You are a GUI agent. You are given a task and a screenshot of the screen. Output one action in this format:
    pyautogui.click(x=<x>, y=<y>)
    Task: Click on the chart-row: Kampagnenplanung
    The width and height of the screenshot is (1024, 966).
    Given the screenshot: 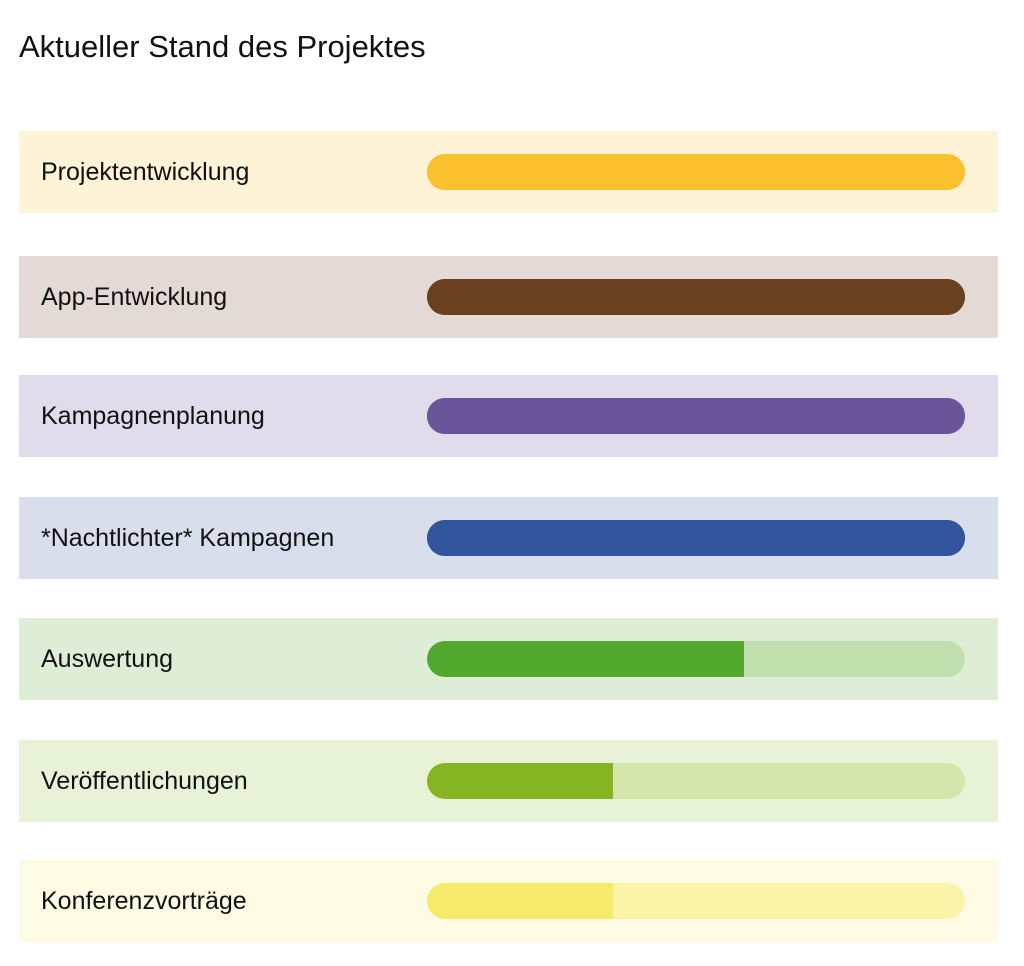 What is the action you would take?
    pyautogui.click(x=508, y=416)
    